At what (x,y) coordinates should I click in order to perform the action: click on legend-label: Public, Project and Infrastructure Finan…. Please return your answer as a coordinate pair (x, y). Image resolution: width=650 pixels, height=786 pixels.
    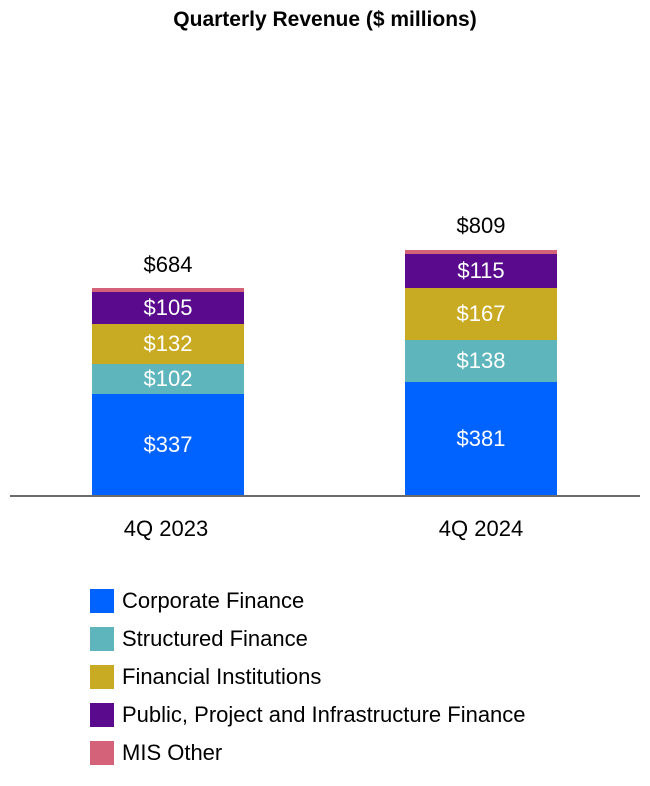
    Looking at the image, I should click on (324, 714).